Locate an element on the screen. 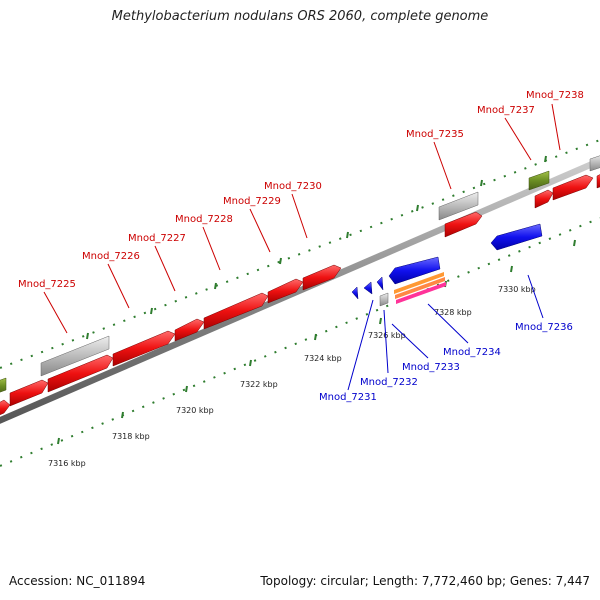  gene-arrow-mnod-7230a is located at coordinates (285, 291).